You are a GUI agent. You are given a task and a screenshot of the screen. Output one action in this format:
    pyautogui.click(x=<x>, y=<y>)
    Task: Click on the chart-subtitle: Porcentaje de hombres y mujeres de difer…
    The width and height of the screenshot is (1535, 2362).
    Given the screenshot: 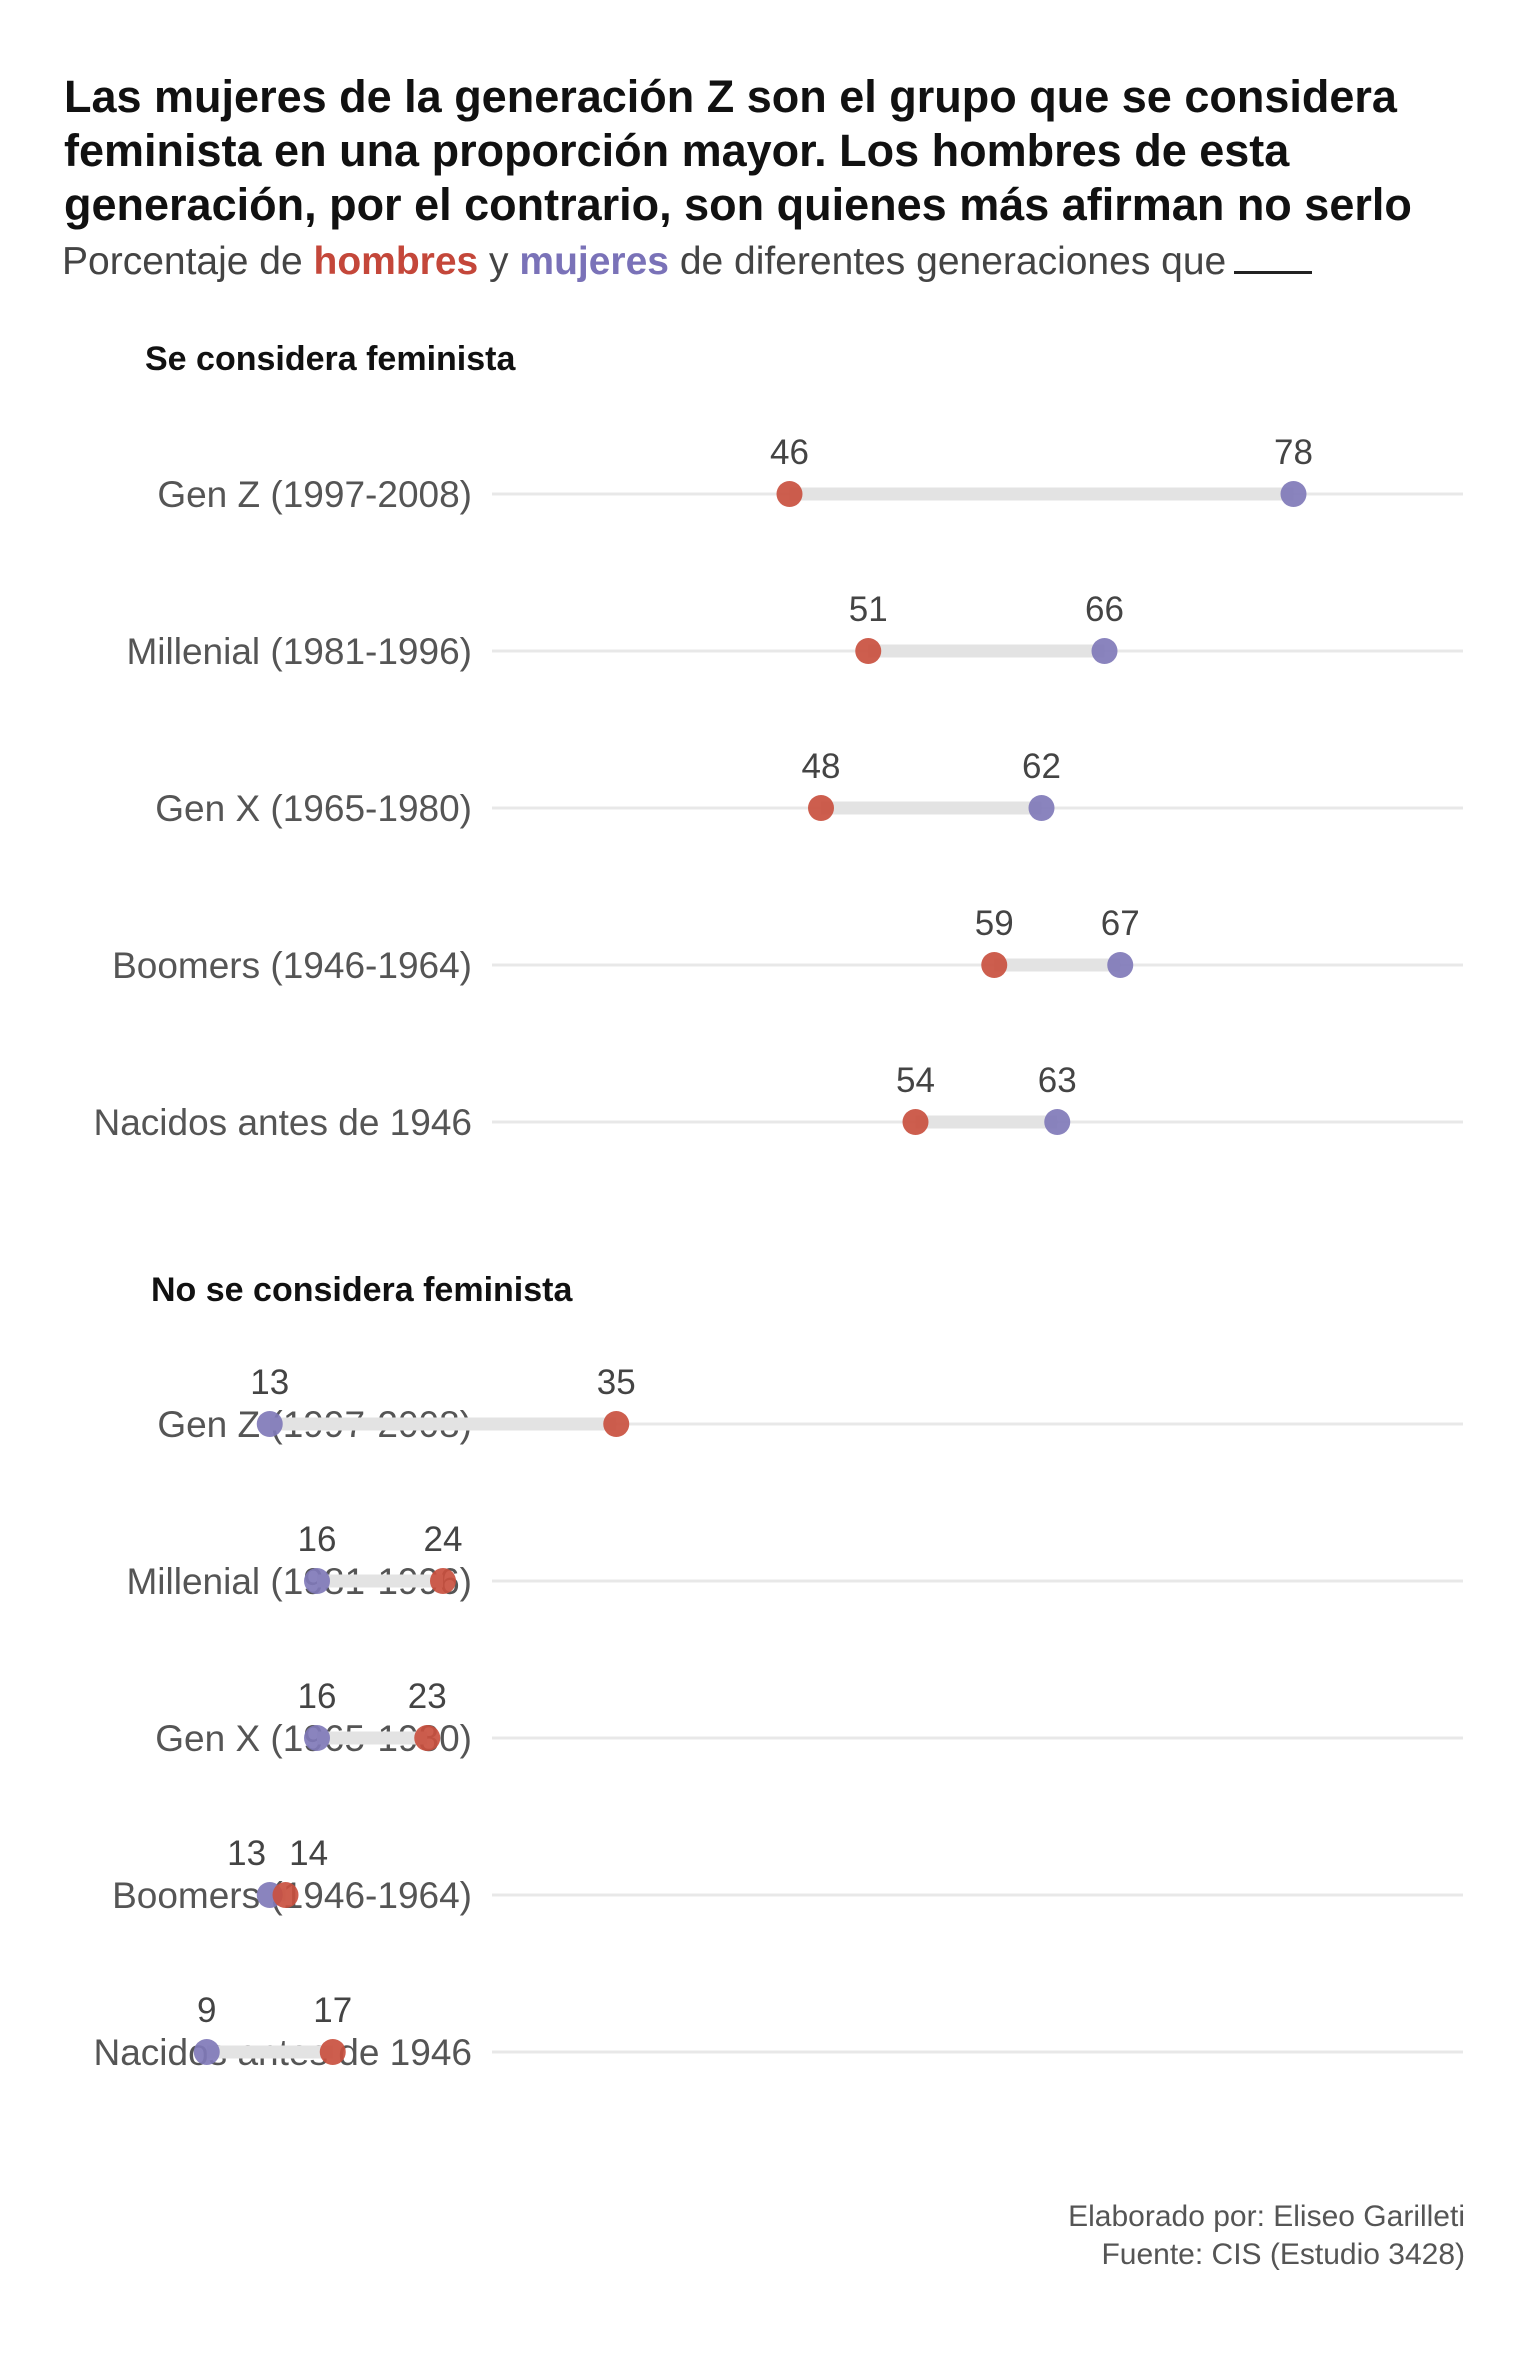 What is the action you would take?
    pyautogui.click(x=773, y=262)
    